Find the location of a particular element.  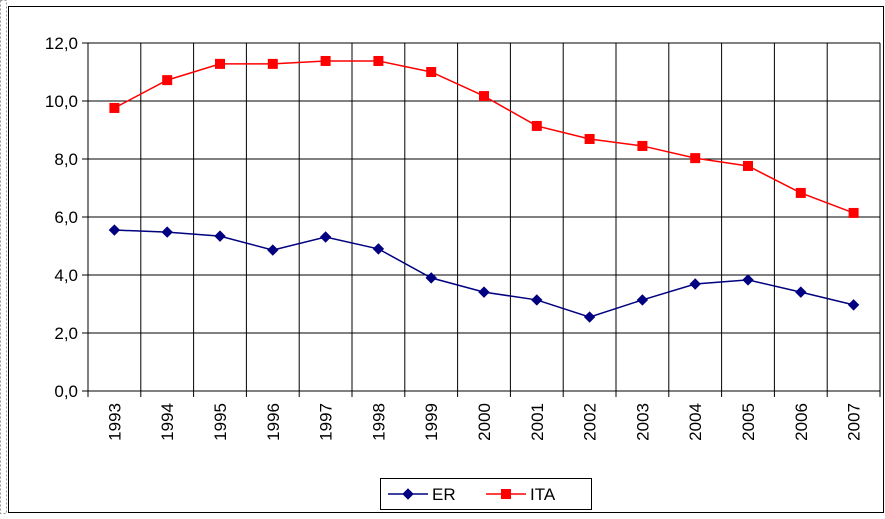

x-tick-label: 2001 is located at coordinates (537, 422).